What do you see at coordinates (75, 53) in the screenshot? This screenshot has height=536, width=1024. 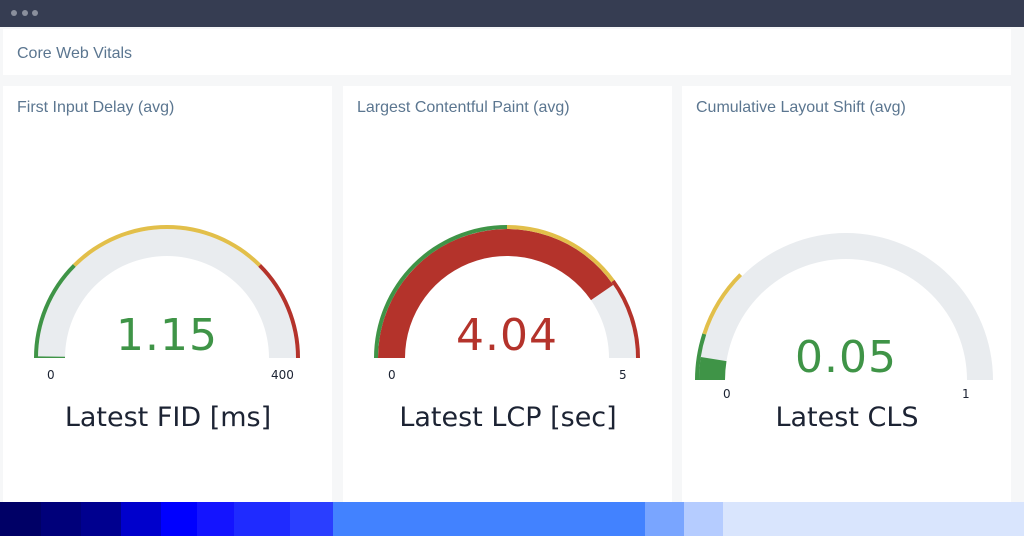 I see `dashboard-title: Core Web Vitals` at bounding box center [75, 53].